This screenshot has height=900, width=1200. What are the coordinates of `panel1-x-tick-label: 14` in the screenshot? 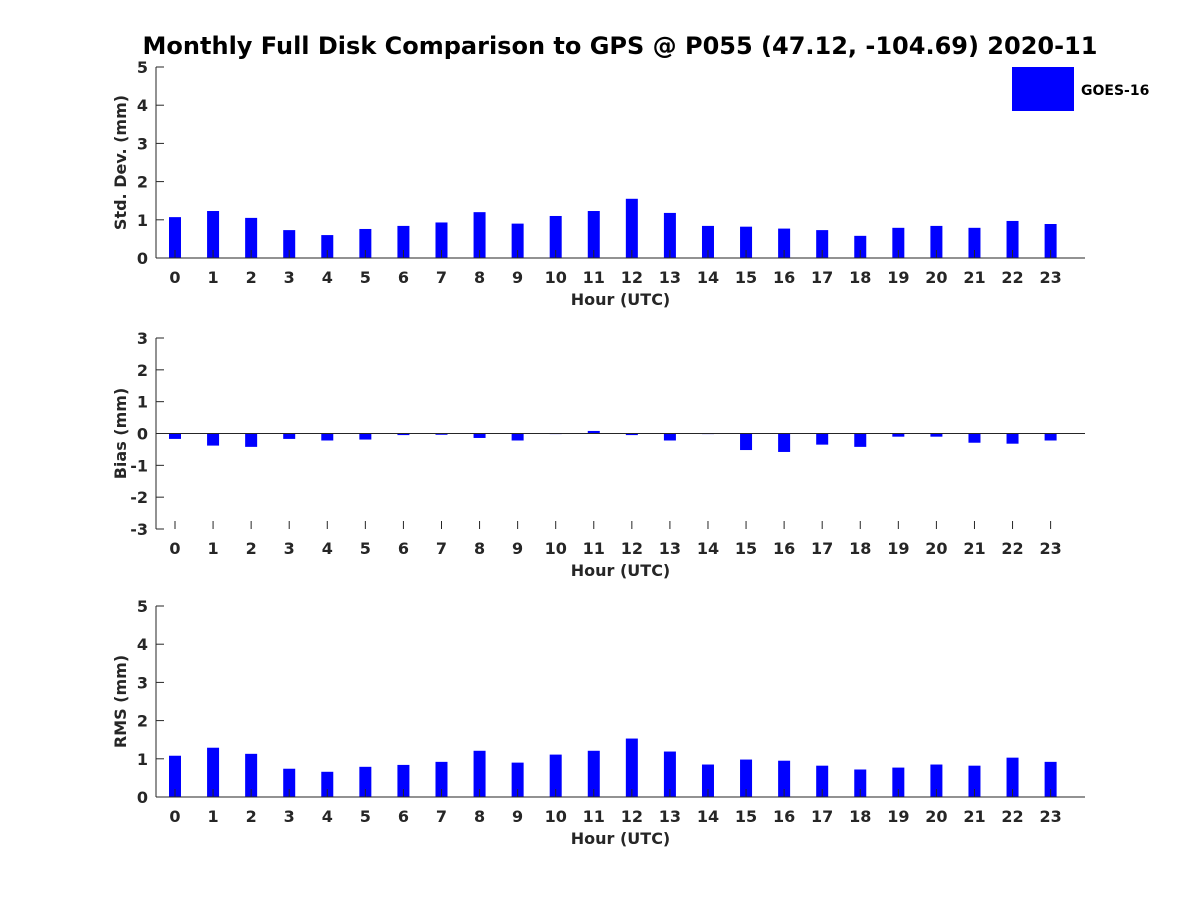 It's located at (708, 548).